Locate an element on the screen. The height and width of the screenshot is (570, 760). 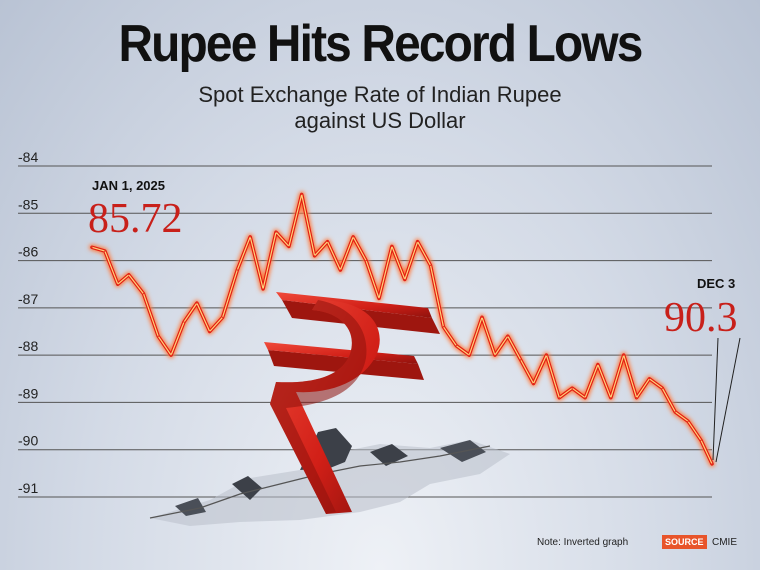
subtitle-line-2: against US Dollar is located at coordinates (380, 120).